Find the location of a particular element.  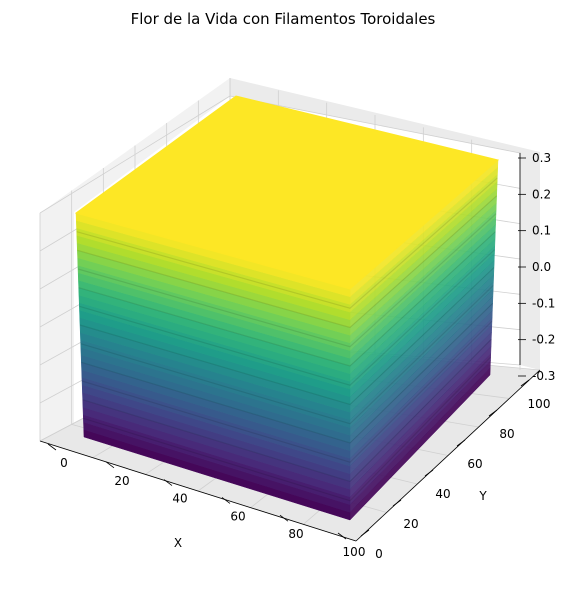

y-tick-label: 40 is located at coordinates (442, 494).